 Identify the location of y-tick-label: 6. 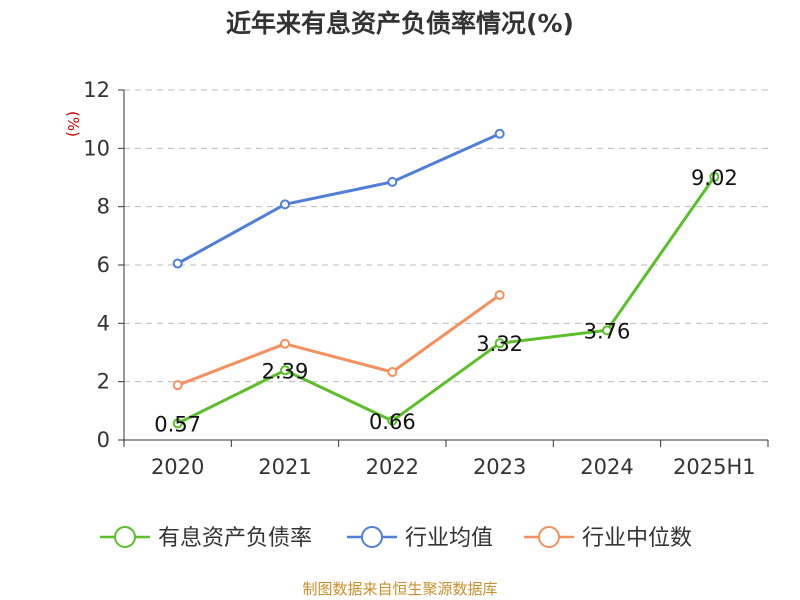
(103, 265).